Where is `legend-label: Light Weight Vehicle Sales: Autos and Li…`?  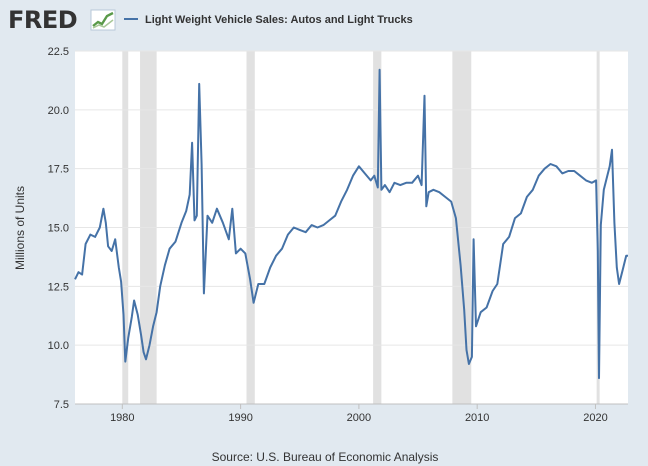 legend-label: Light Weight Vehicle Sales: Autos and Li… is located at coordinates (279, 20).